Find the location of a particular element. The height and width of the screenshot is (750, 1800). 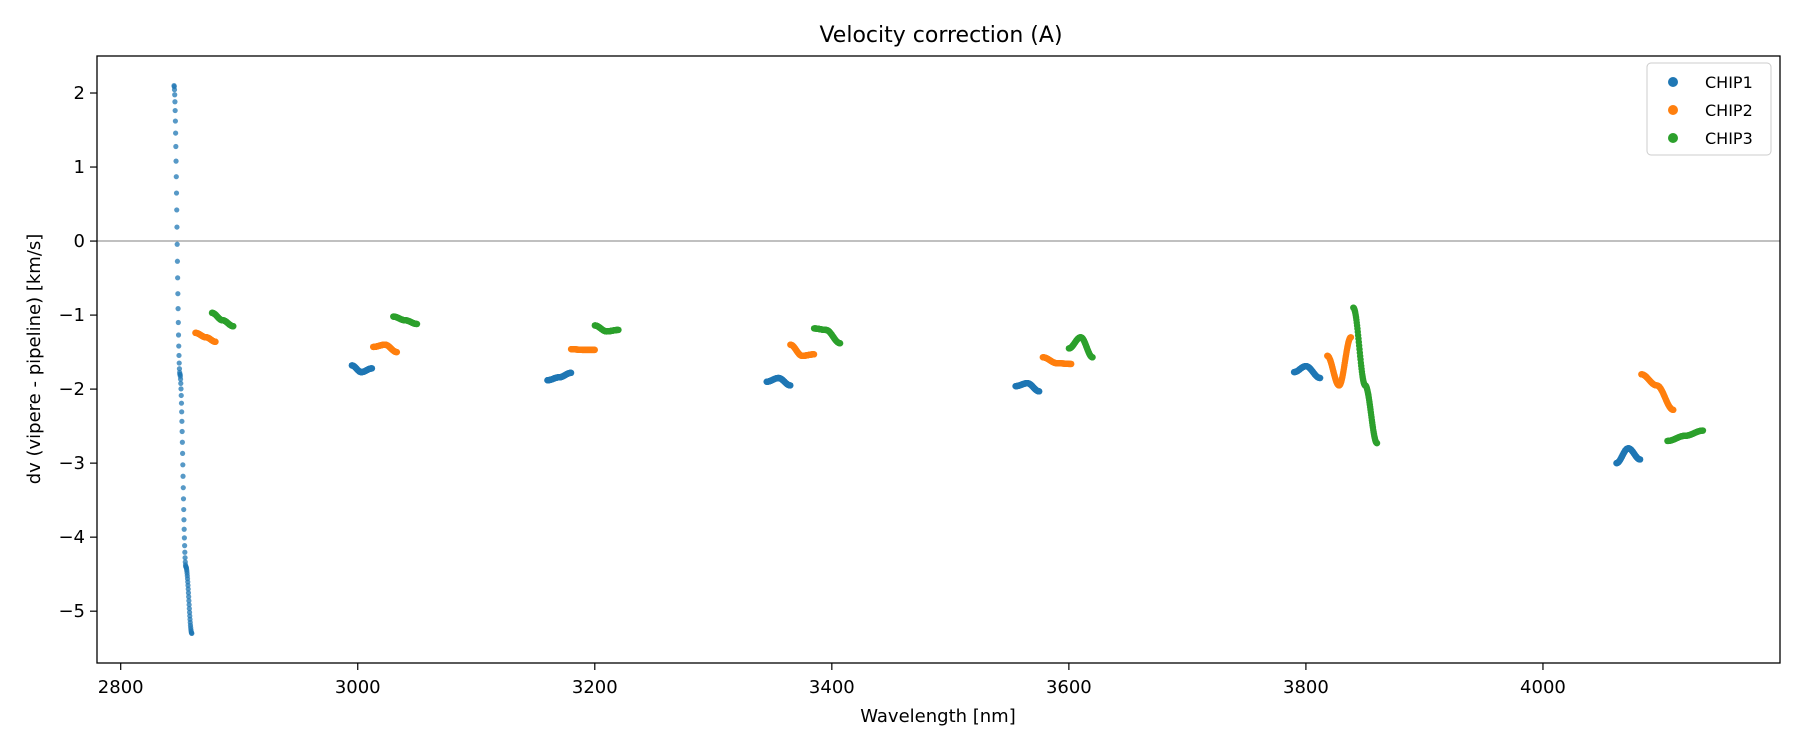

x-tick-label: 3000 is located at coordinates (358, 687).